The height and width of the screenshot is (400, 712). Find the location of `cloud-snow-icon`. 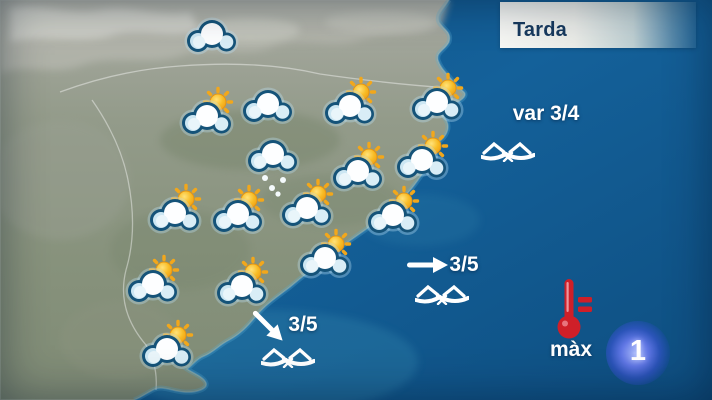

cloud-snow-icon is located at coordinates (273, 153).